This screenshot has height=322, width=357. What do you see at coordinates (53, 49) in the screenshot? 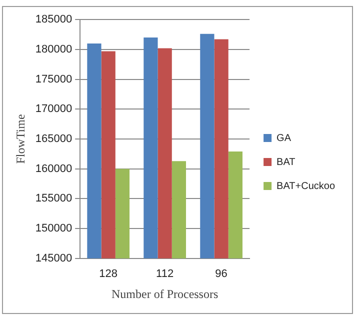
I see `y-tick-label: 180000` at bounding box center [53, 49].